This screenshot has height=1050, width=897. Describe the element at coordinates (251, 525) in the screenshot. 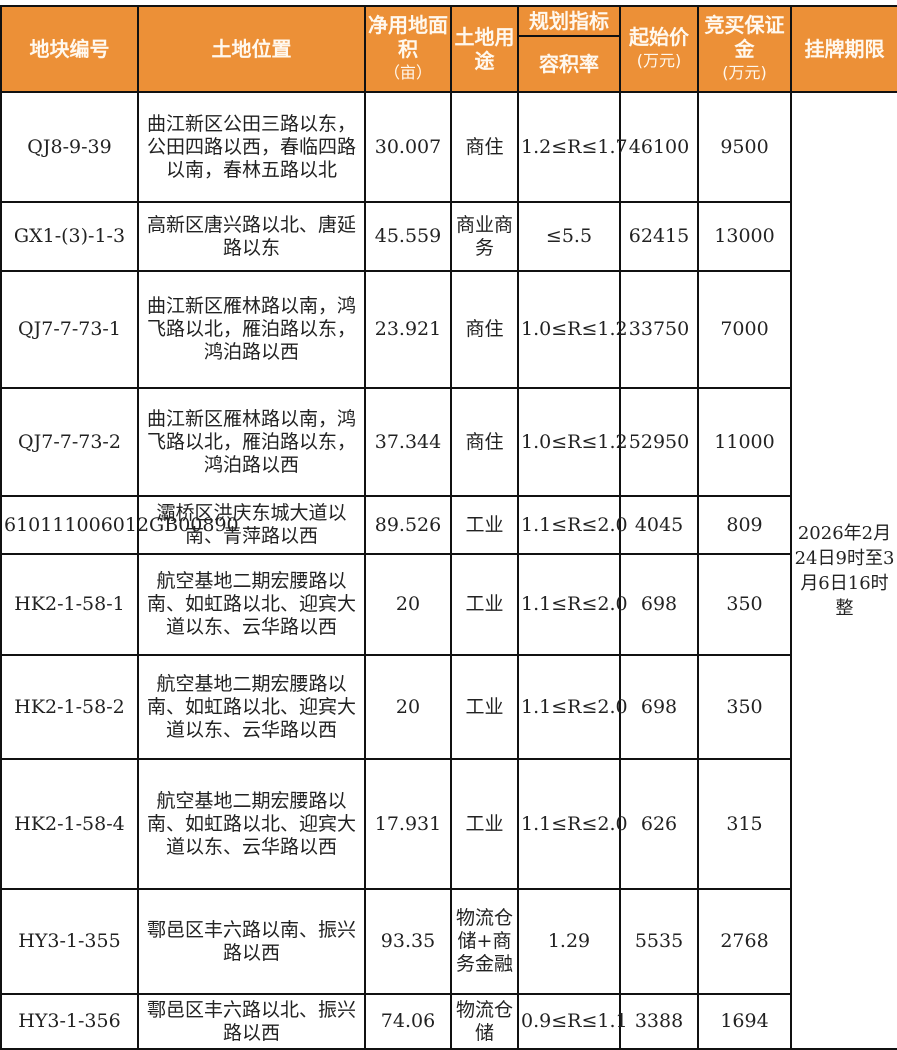

I see `cell-location: 灞桥区洪庆东城大道以南、青萍路以西` at that location.